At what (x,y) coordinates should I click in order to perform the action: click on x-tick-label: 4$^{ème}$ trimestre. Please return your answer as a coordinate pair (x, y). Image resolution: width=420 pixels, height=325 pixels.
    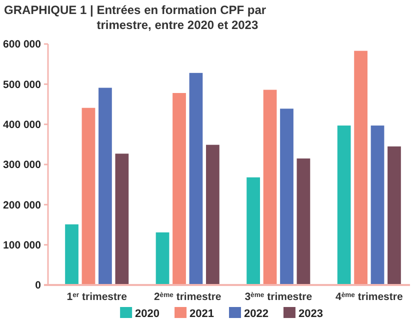
    Looking at the image, I should click on (369, 297).